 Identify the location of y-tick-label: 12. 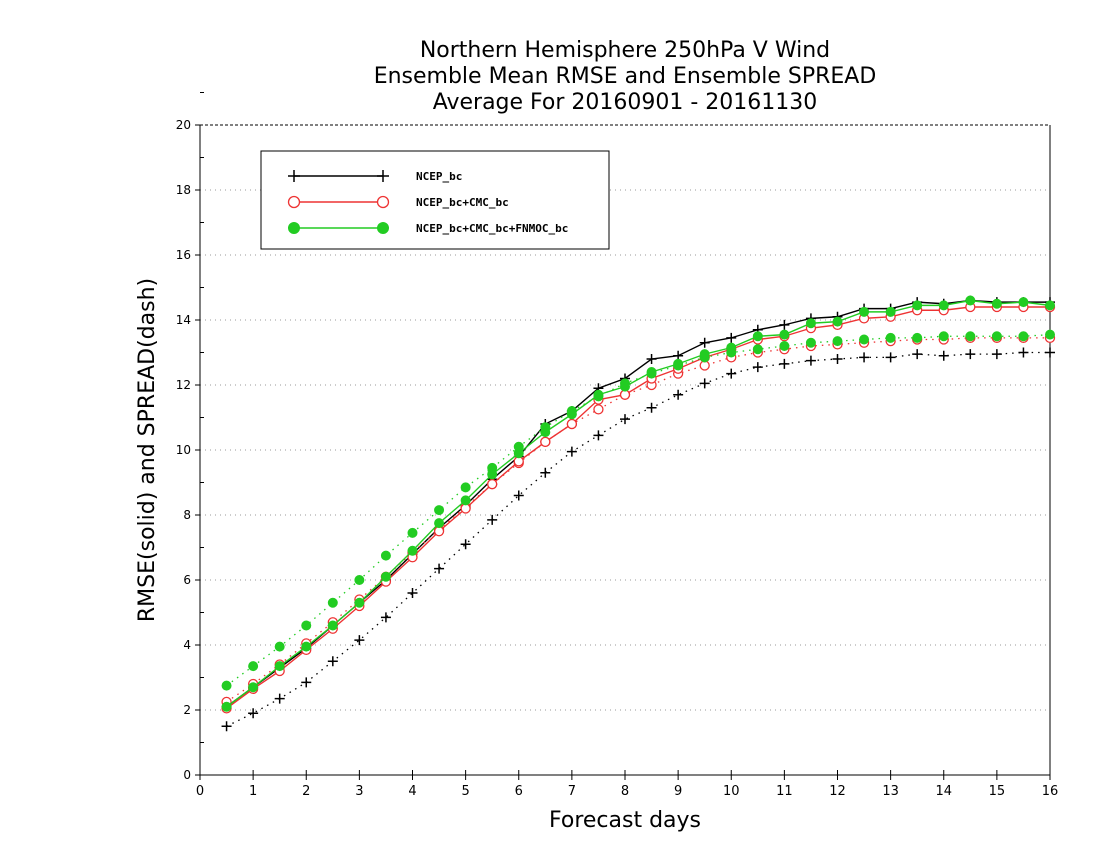
(183, 385).